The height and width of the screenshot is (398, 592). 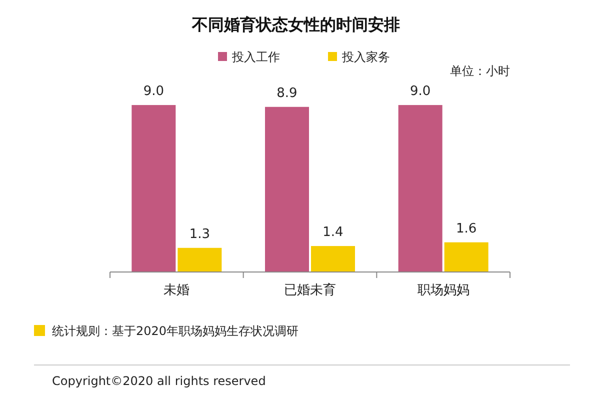 I want to click on text: 单位：小时, so click(x=480, y=71).